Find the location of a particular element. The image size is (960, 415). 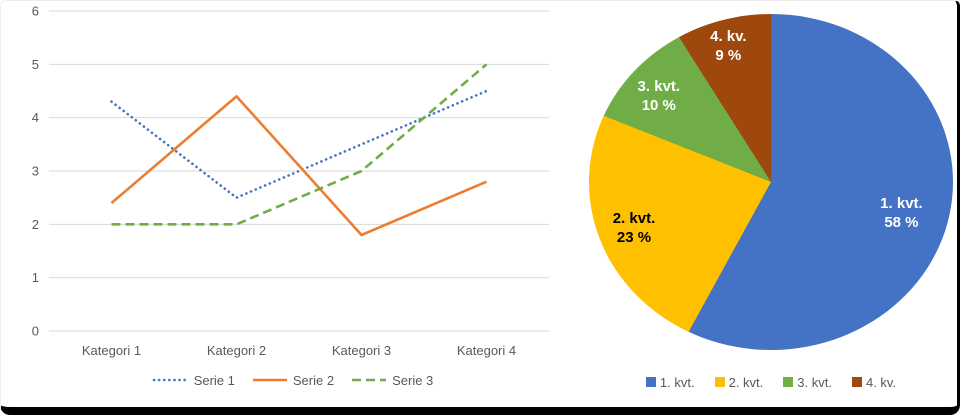

x-category-label: Kategori 1 is located at coordinates (111, 350).